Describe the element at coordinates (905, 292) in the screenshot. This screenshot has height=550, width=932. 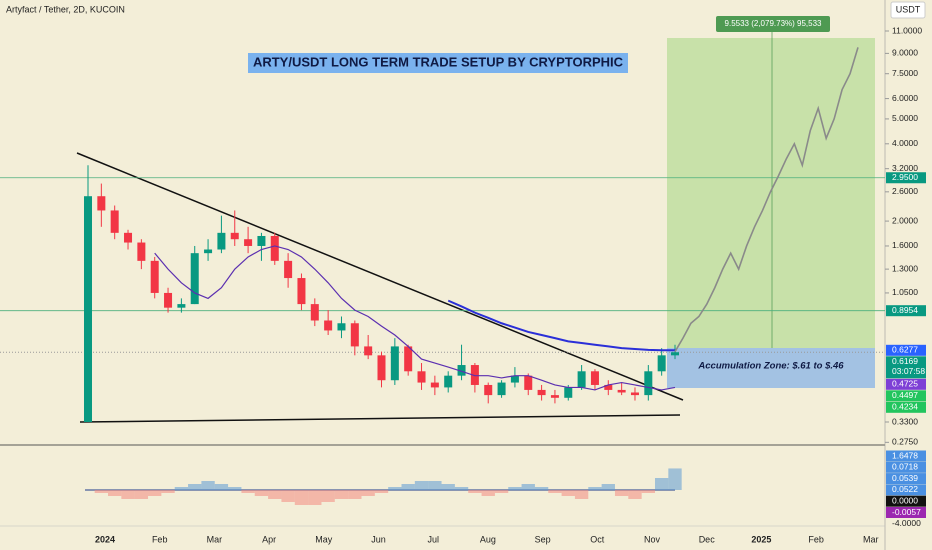
I see `y-tick-label: 1.0500` at that location.